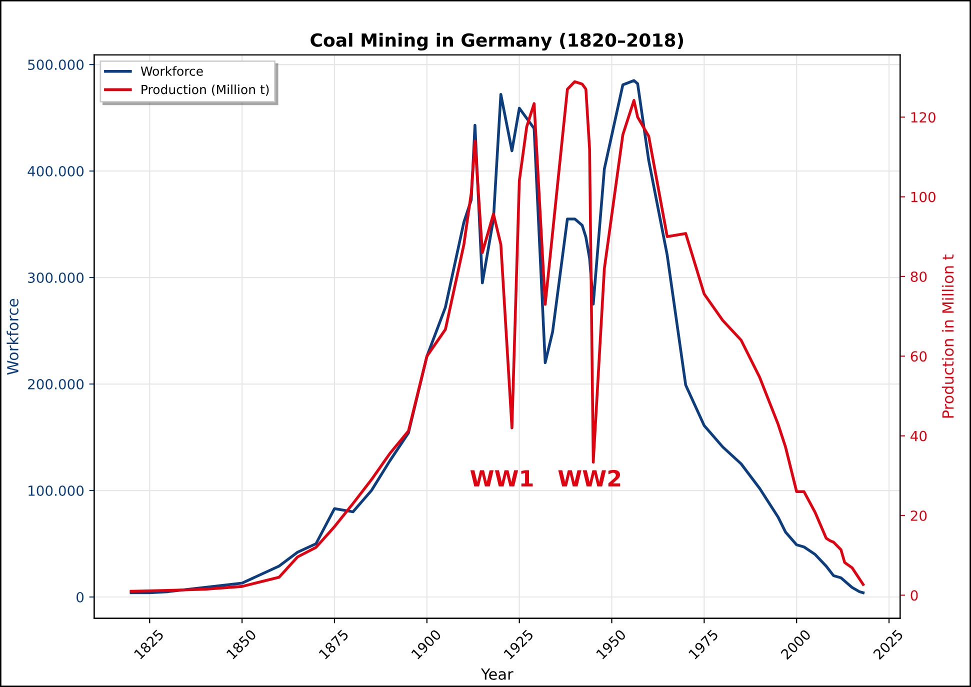 This screenshot has width=971, height=687. I want to click on legend-label: Workforce, so click(171, 71).